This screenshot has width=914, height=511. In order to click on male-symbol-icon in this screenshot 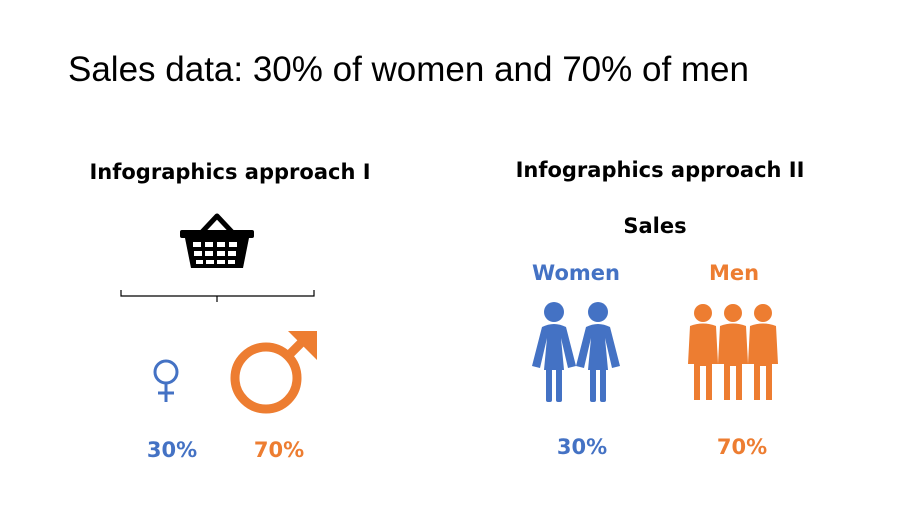, I will do `click(273, 372)`.